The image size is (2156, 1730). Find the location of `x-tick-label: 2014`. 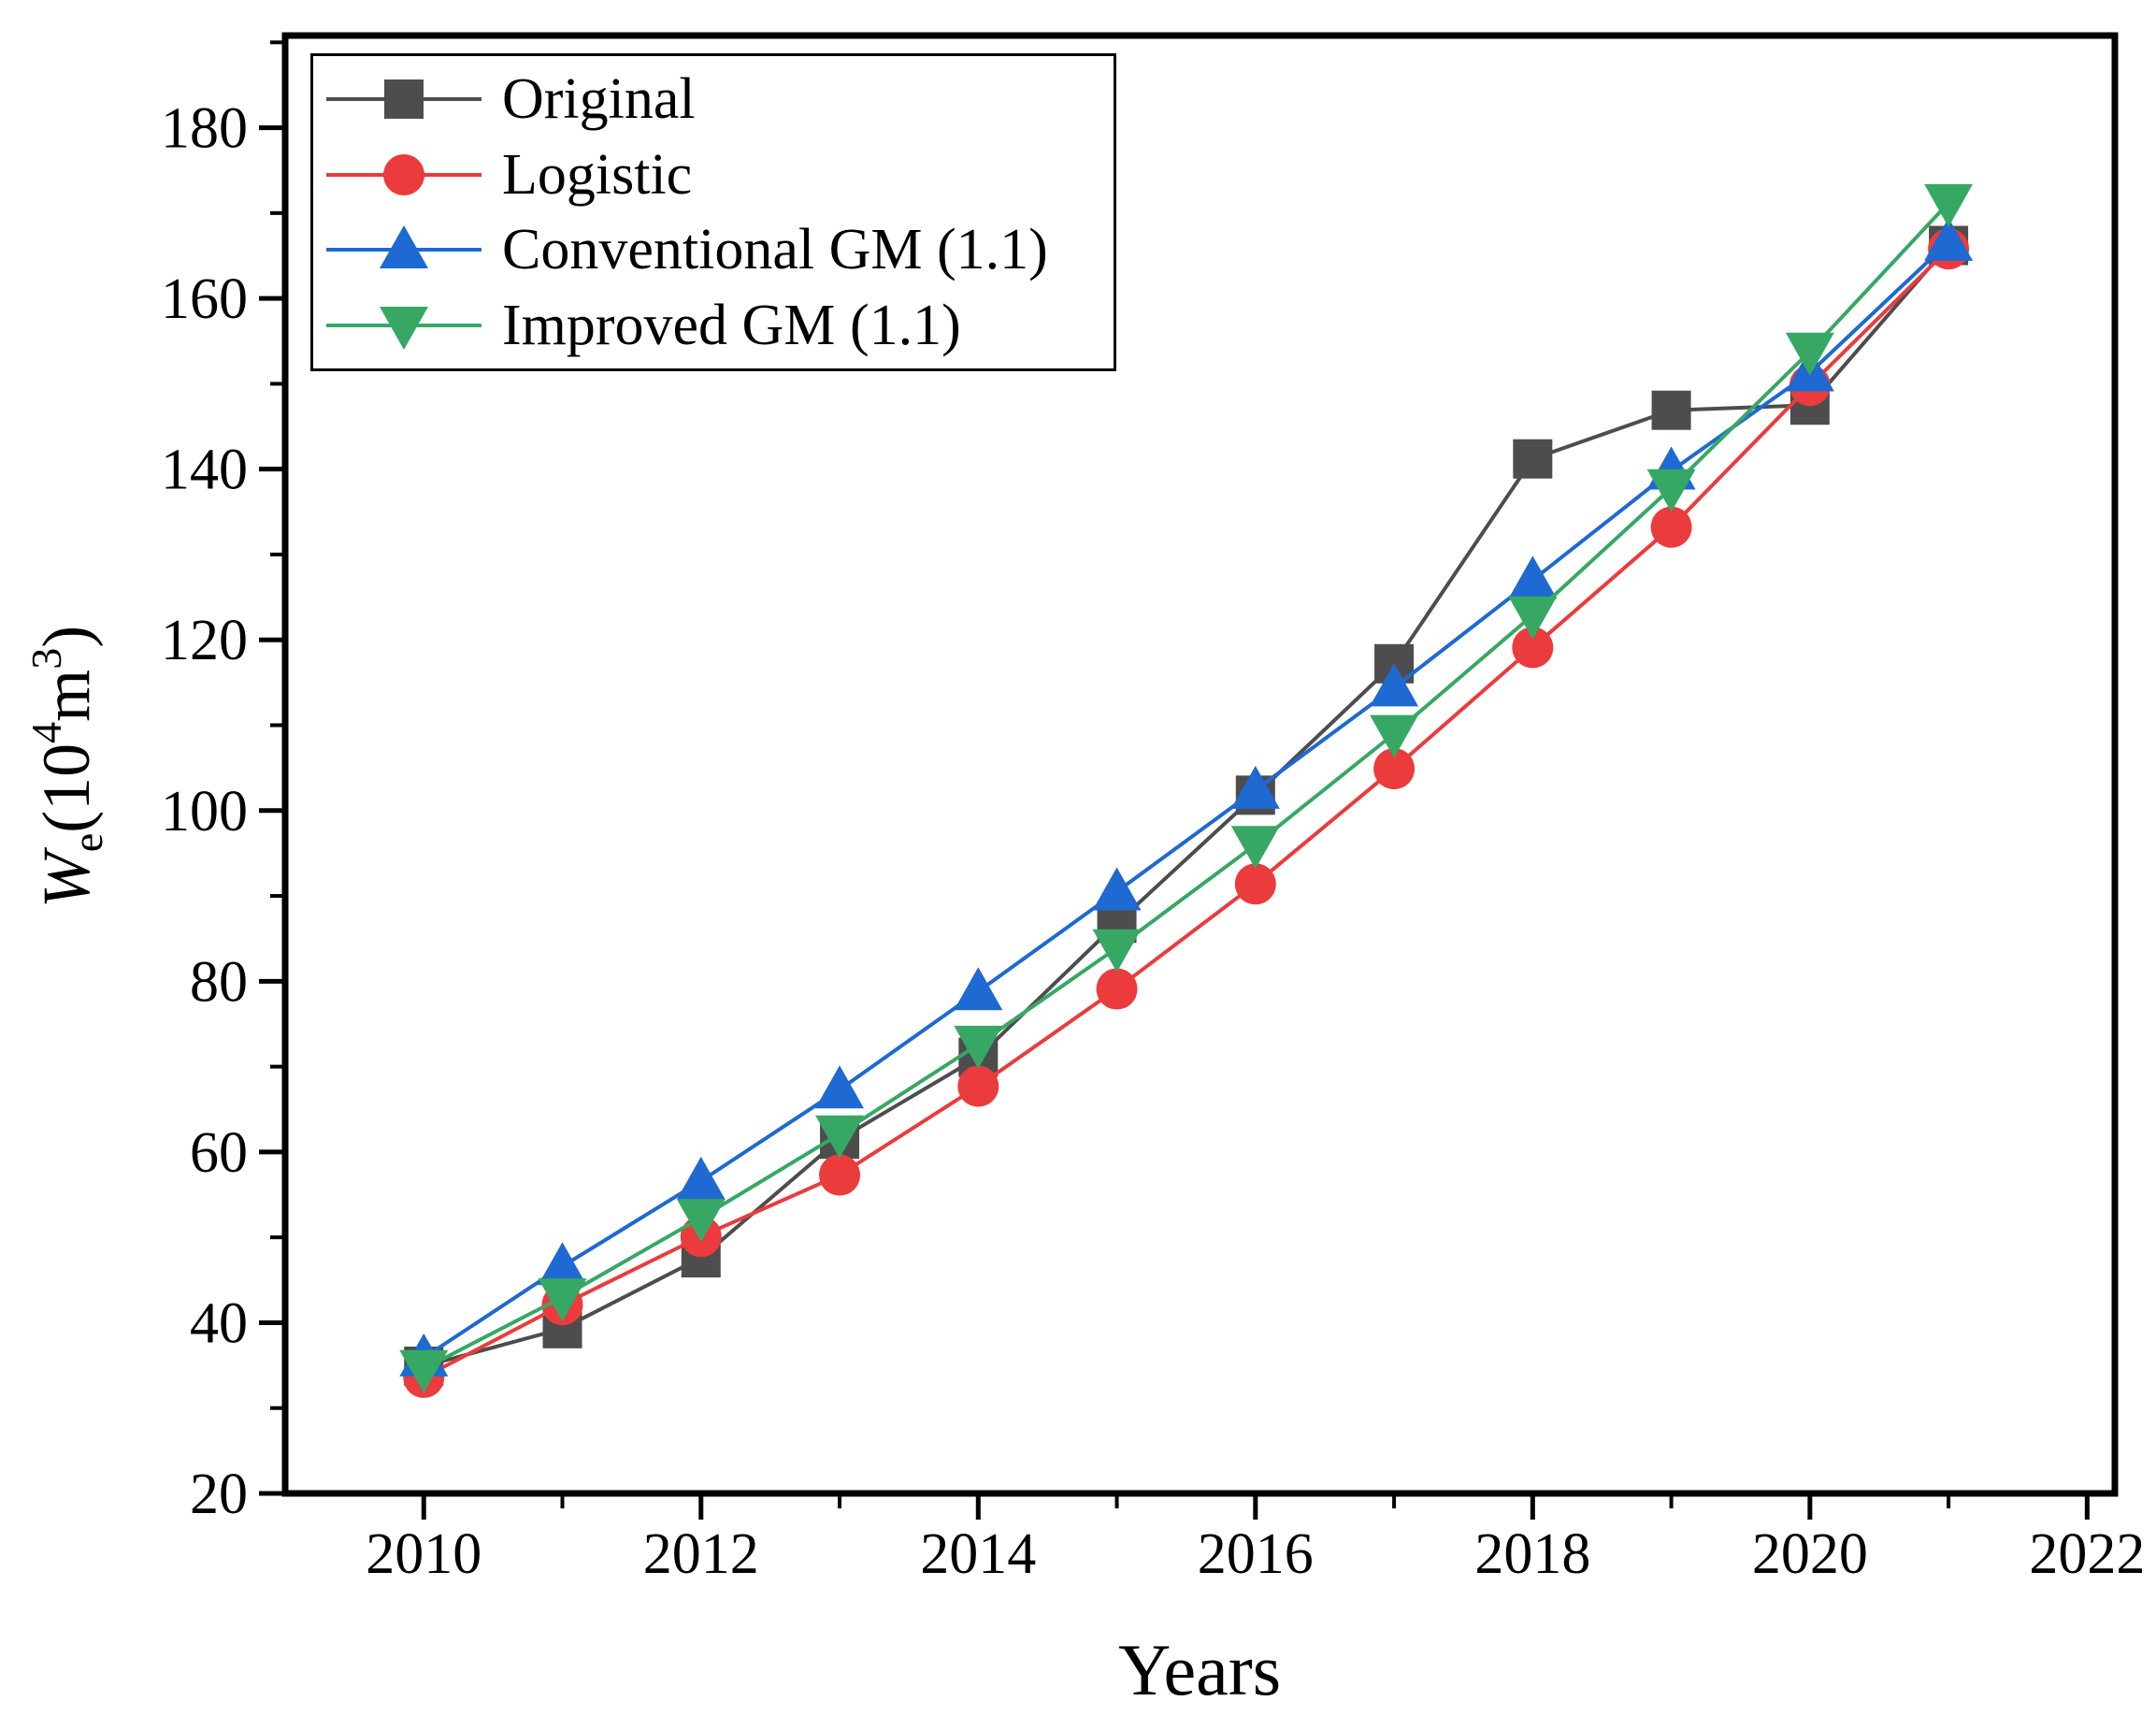

x-tick-label: 2014 is located at coordinates (978, 1554).